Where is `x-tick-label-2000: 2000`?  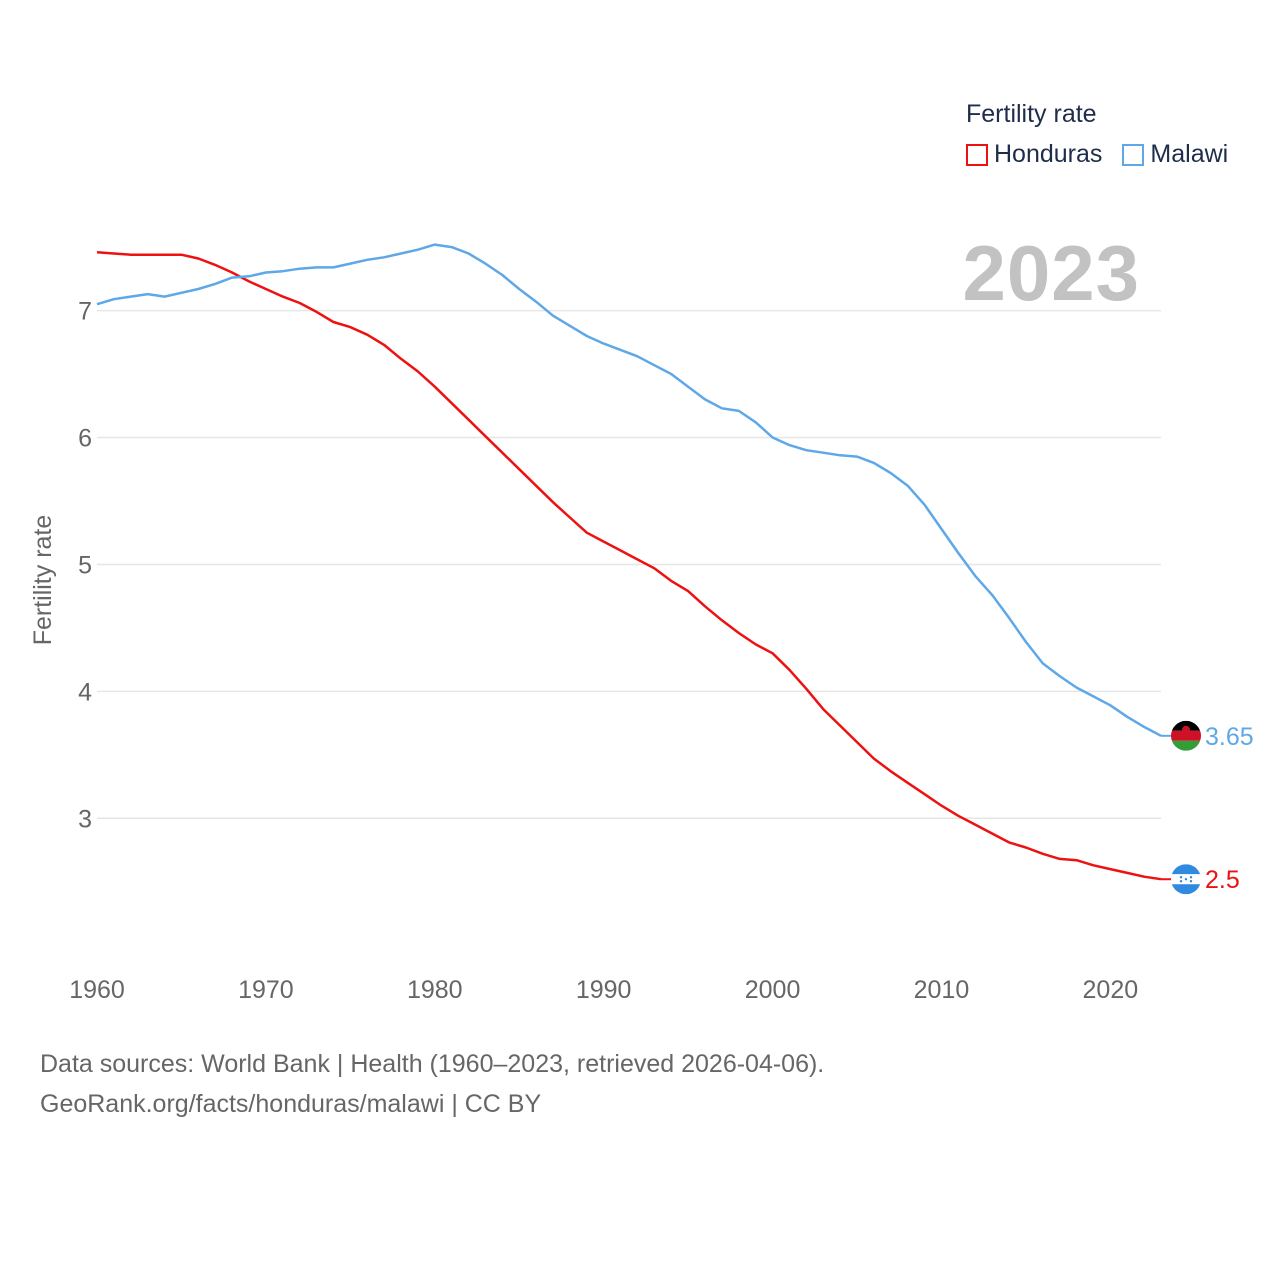 x-tick-label-2000: 2000 is located at coordinates (773, 990).